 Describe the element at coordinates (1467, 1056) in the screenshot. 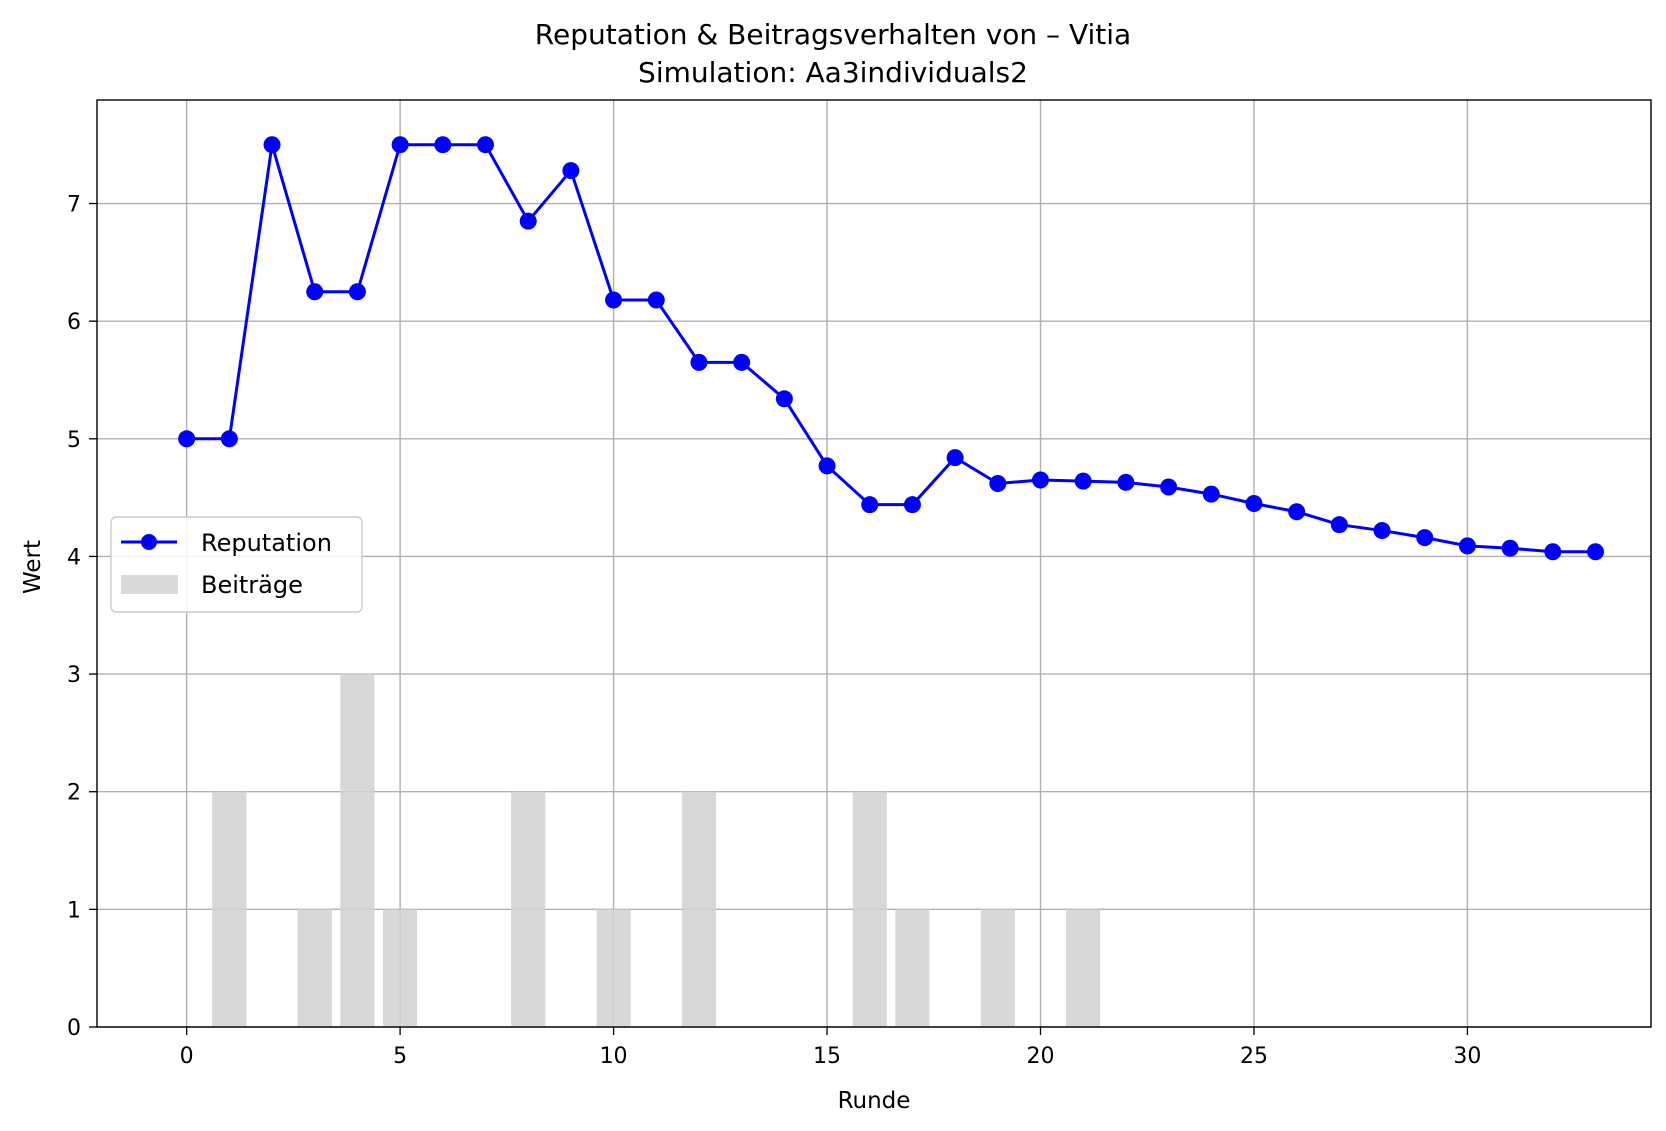

I see `x-tick-label: 30` at that location.